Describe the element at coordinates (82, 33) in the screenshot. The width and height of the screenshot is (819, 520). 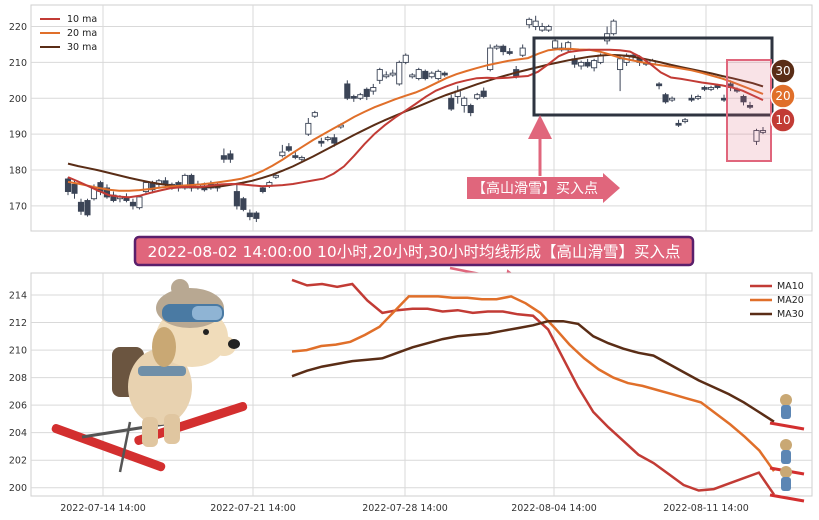
I see `legend-label-20ma: 20 ma` at that location.